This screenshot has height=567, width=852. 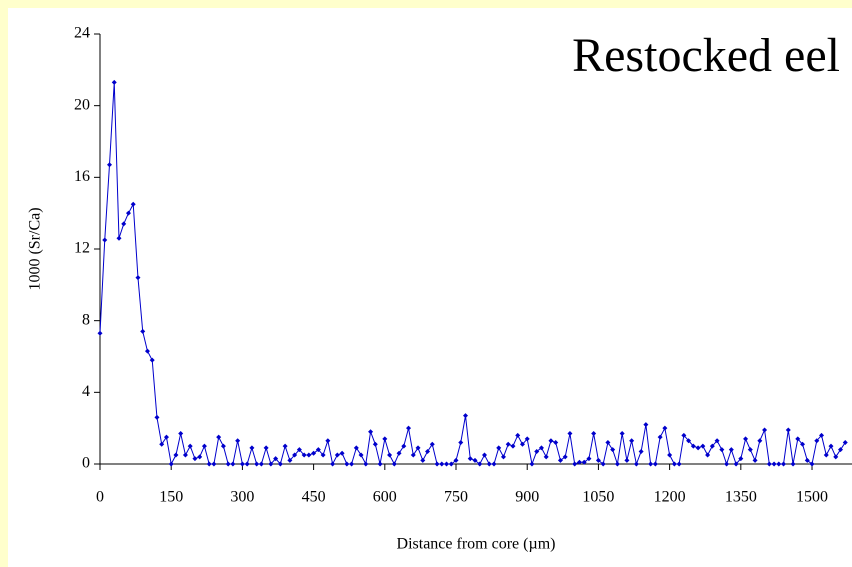 I want to click on y-tick-label: 20, so click(x=82, y=104).